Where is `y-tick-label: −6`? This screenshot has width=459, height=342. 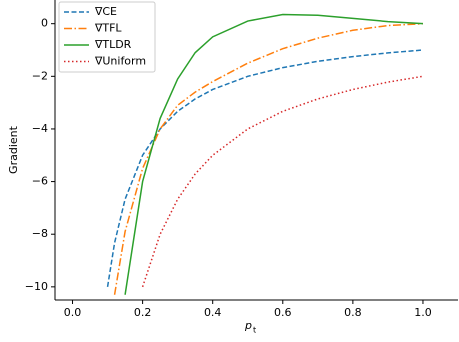
y-tick-label: −6 is located at coordinates (40, 181).